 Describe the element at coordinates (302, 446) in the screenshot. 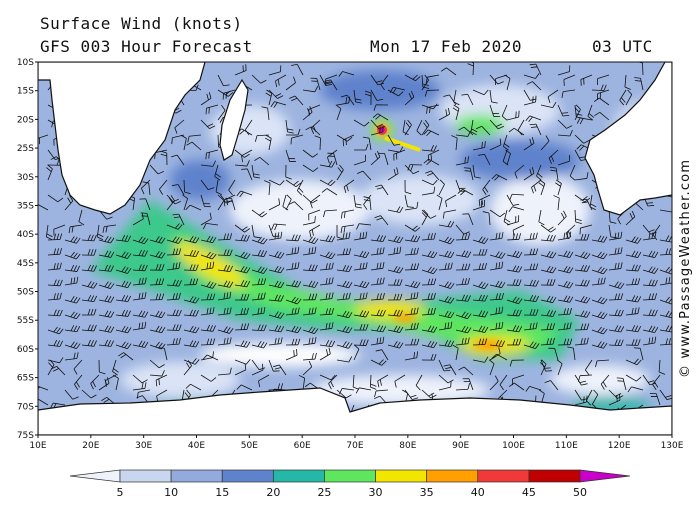

I see `lon-label: 60E` at that location.